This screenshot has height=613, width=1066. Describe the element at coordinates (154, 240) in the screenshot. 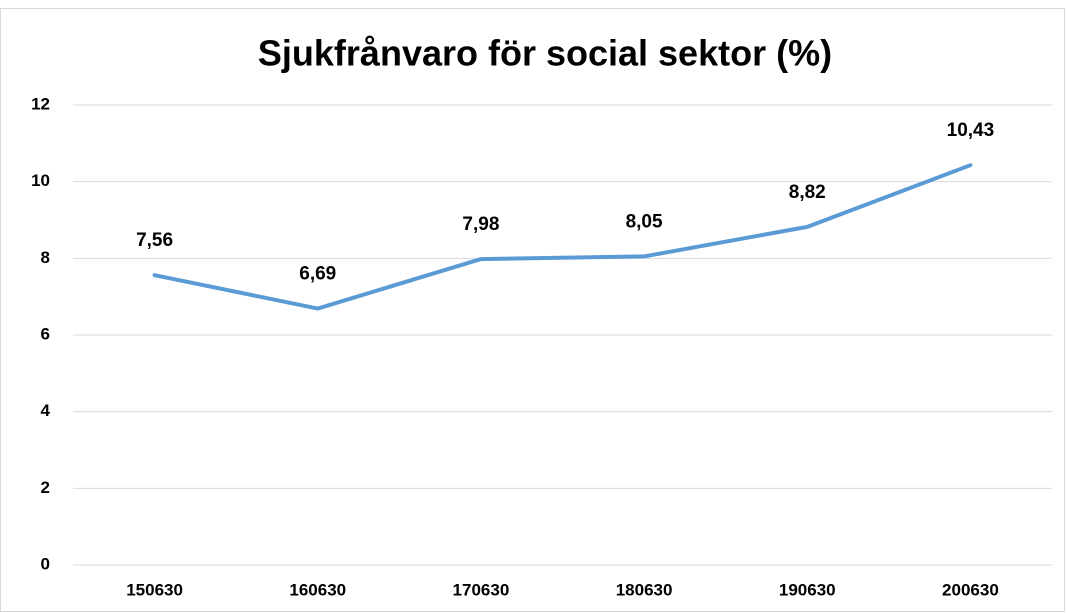

I see `data-label: 7,56` at that location.